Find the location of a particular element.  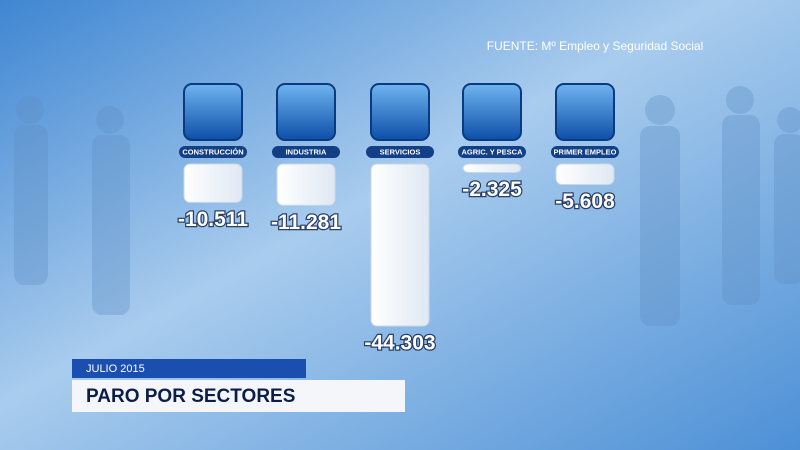

x-tick-label: CONSTRUCCIÓN is located at coordinates (212, 151).